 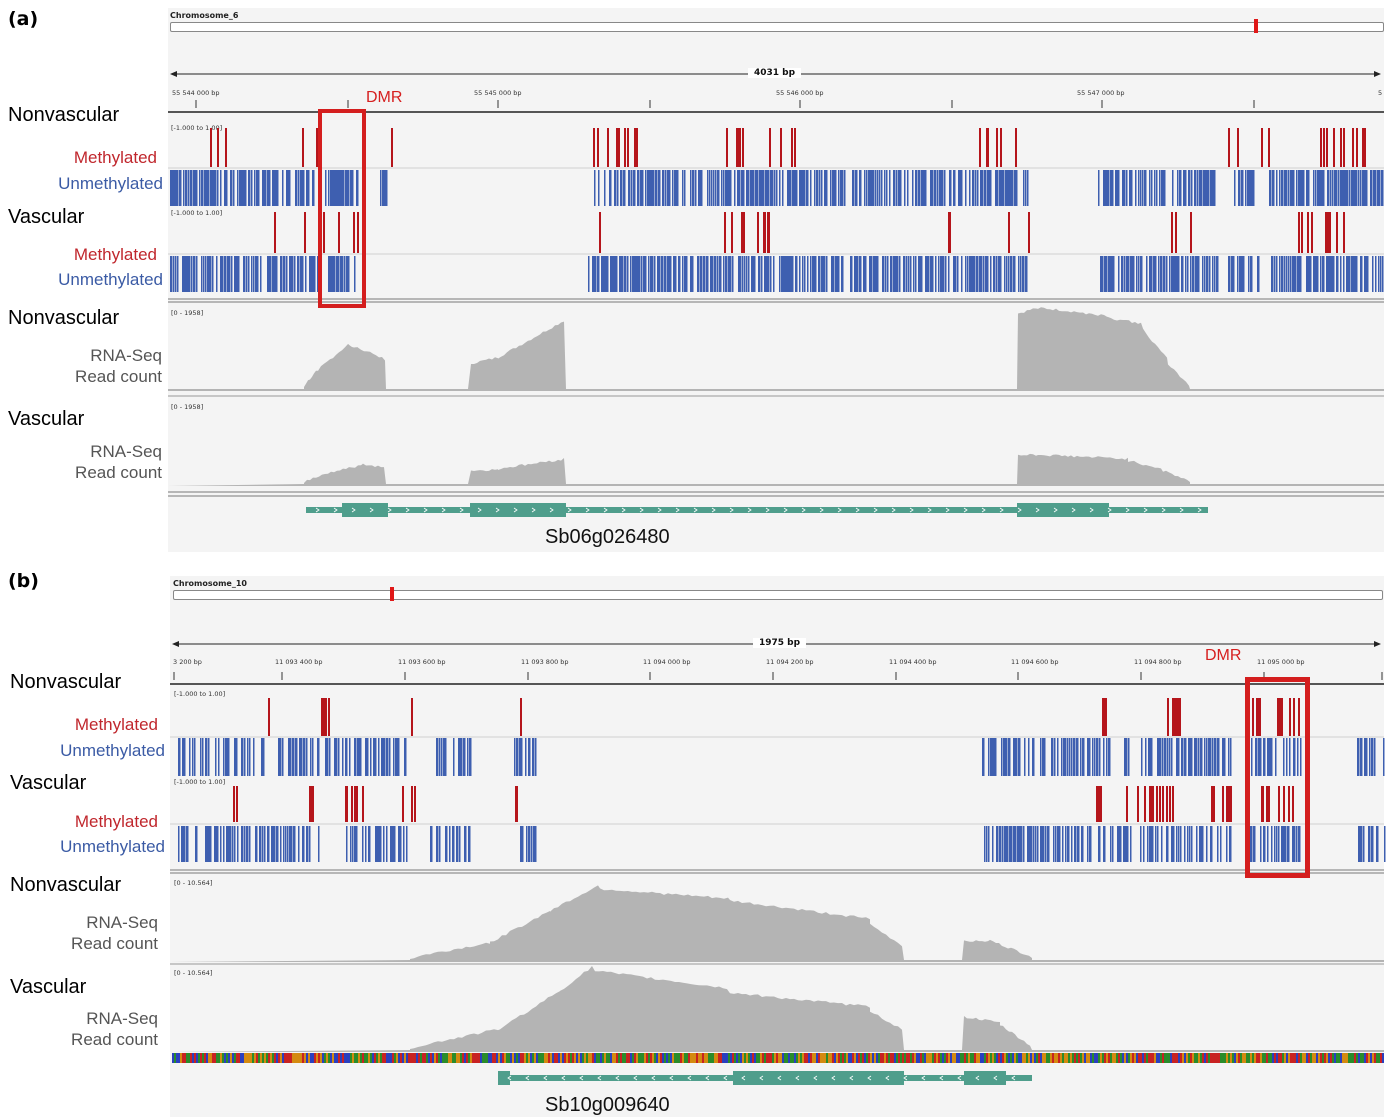 What do you see at coordinates (777, 1078) in the screenshot?
I see `gene-model-b` at bounding box center [777, 1078].